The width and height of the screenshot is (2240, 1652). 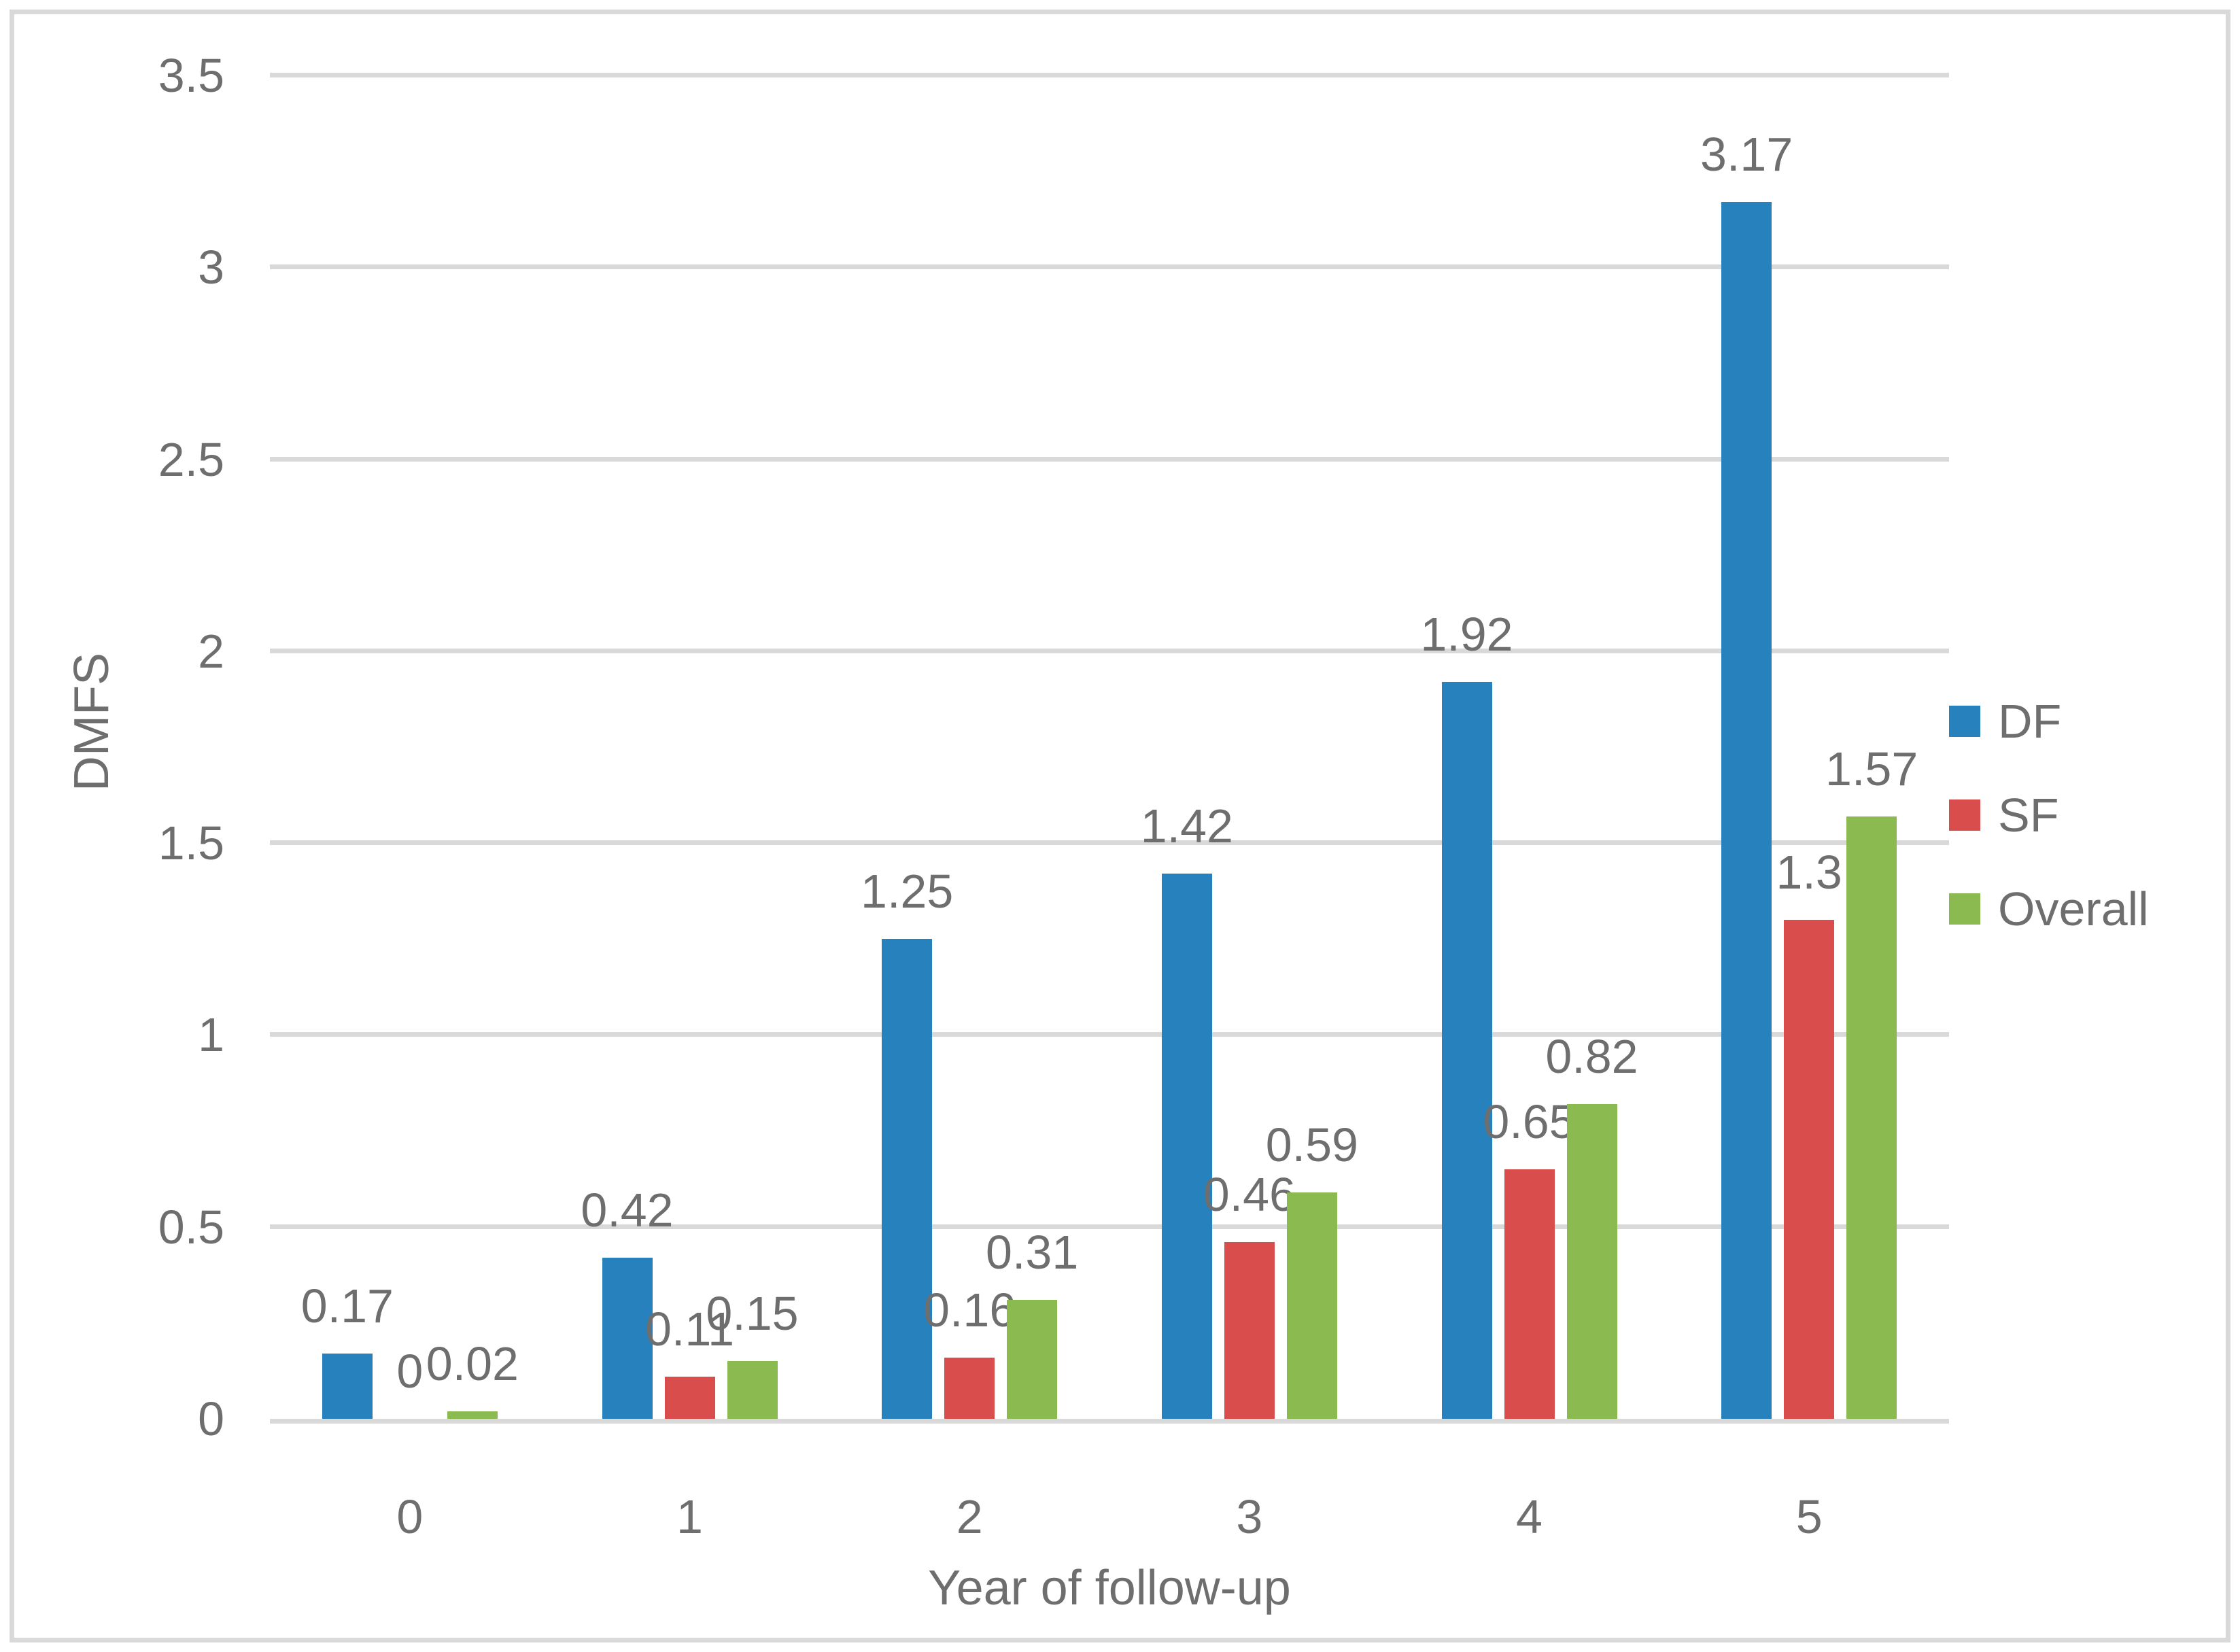 I want to click on legend-label-df: DF, so click(x=2030, y=721).